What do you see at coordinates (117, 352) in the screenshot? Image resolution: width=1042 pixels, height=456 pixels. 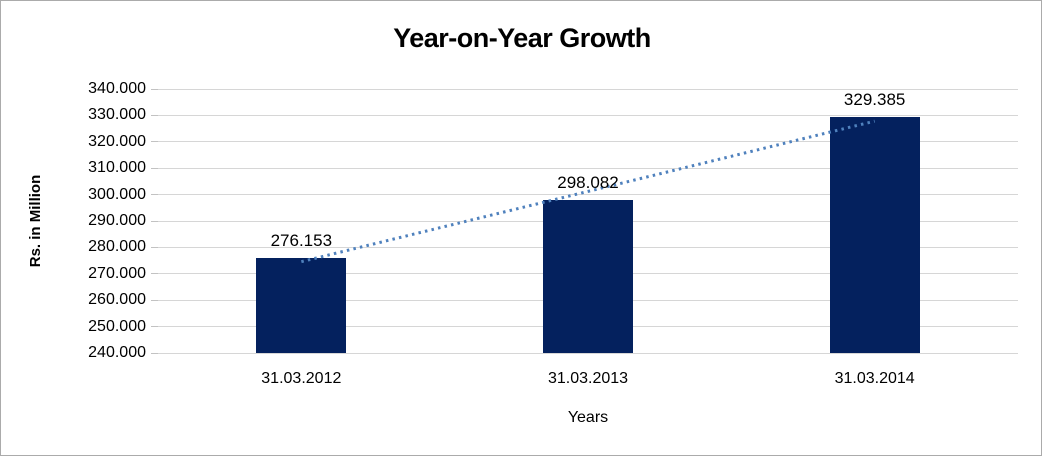 I see `y-tick-label: 240.000` at bounding box center [117, 352].